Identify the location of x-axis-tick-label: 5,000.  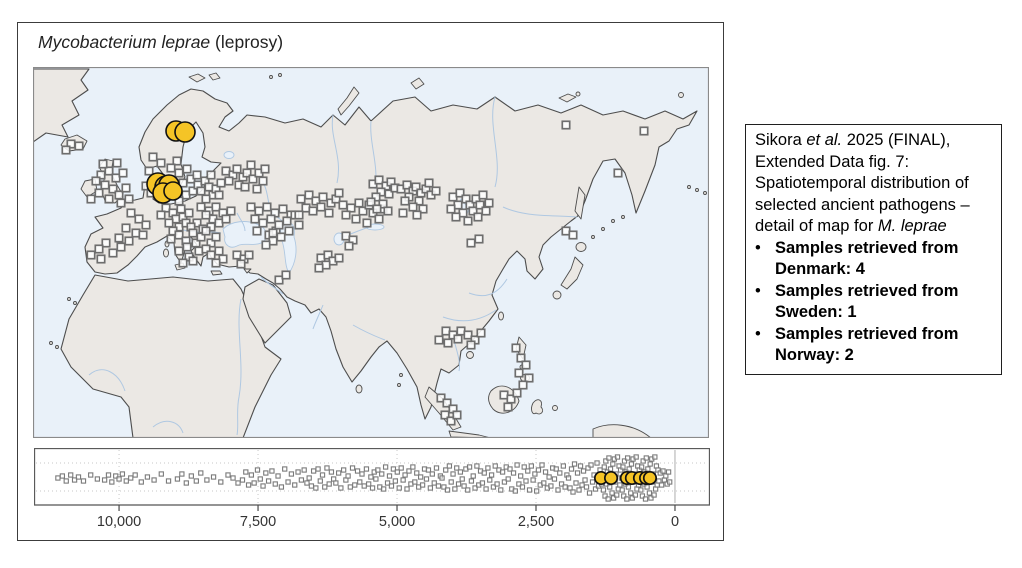
(397, 522).